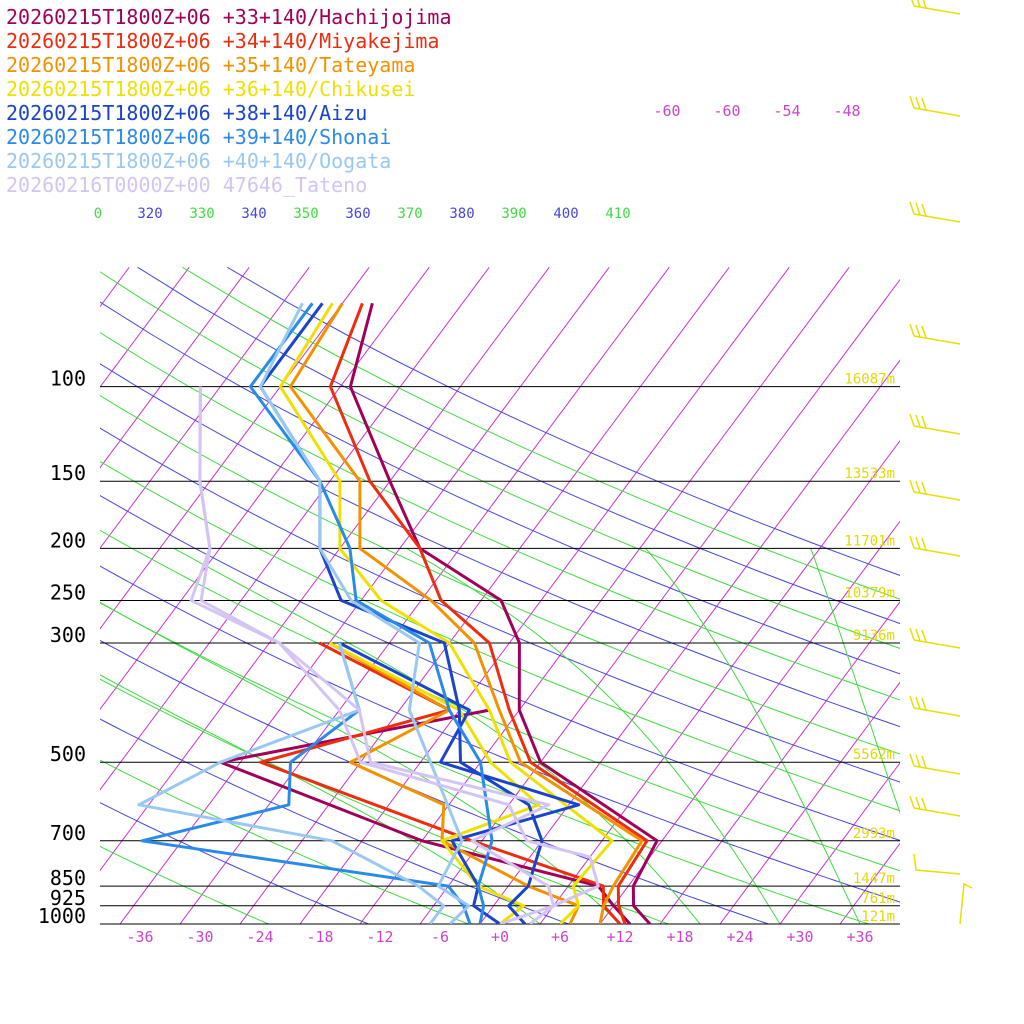 The height and width of the screenshot is (1024, 1024). I want to click on theta-label: 350, so click(305, 214).